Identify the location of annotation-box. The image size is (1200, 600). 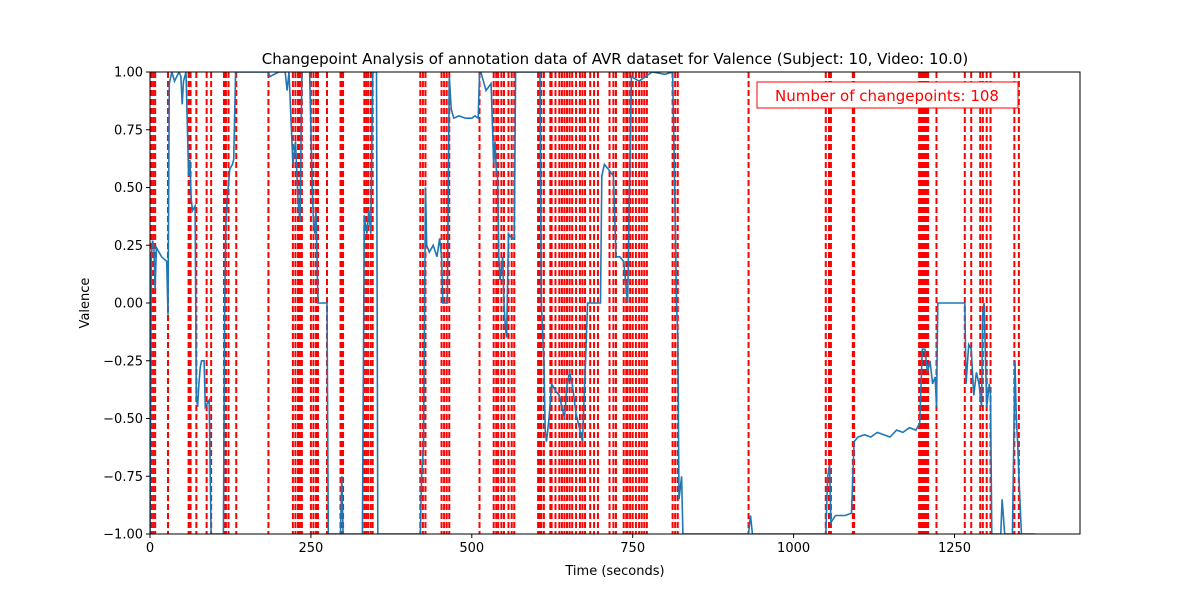
(887, 95).